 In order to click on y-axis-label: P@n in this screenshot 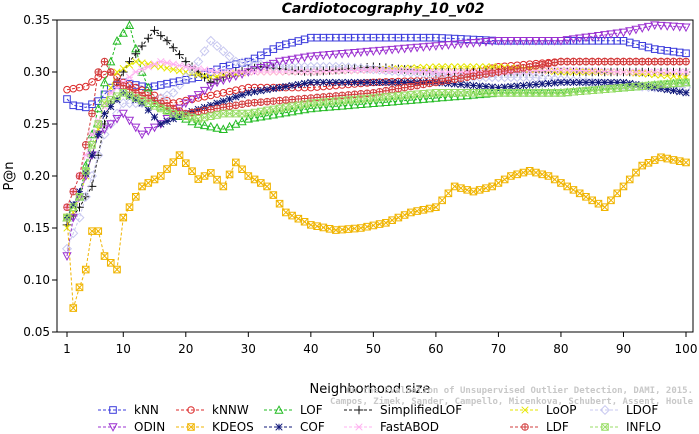, I will do `click(9, 175)`.